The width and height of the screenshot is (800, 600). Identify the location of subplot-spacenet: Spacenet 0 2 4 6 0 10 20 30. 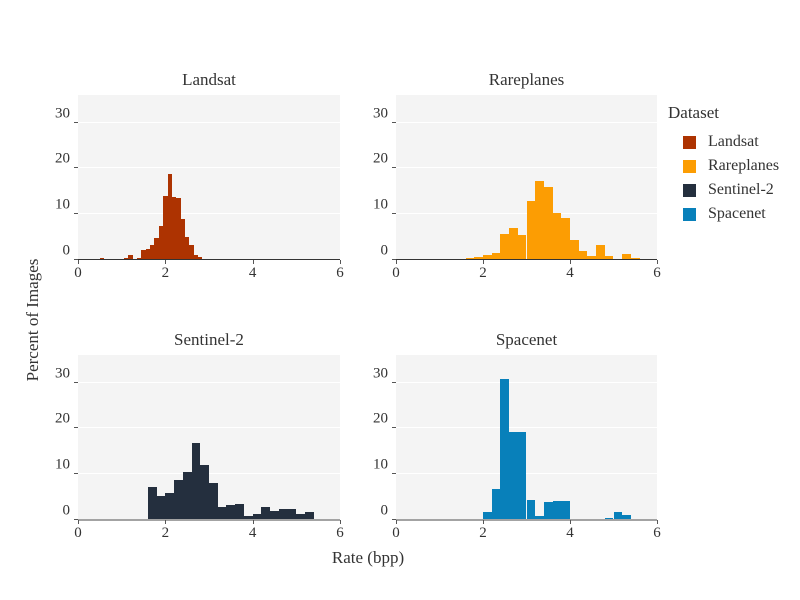
(517, 435).